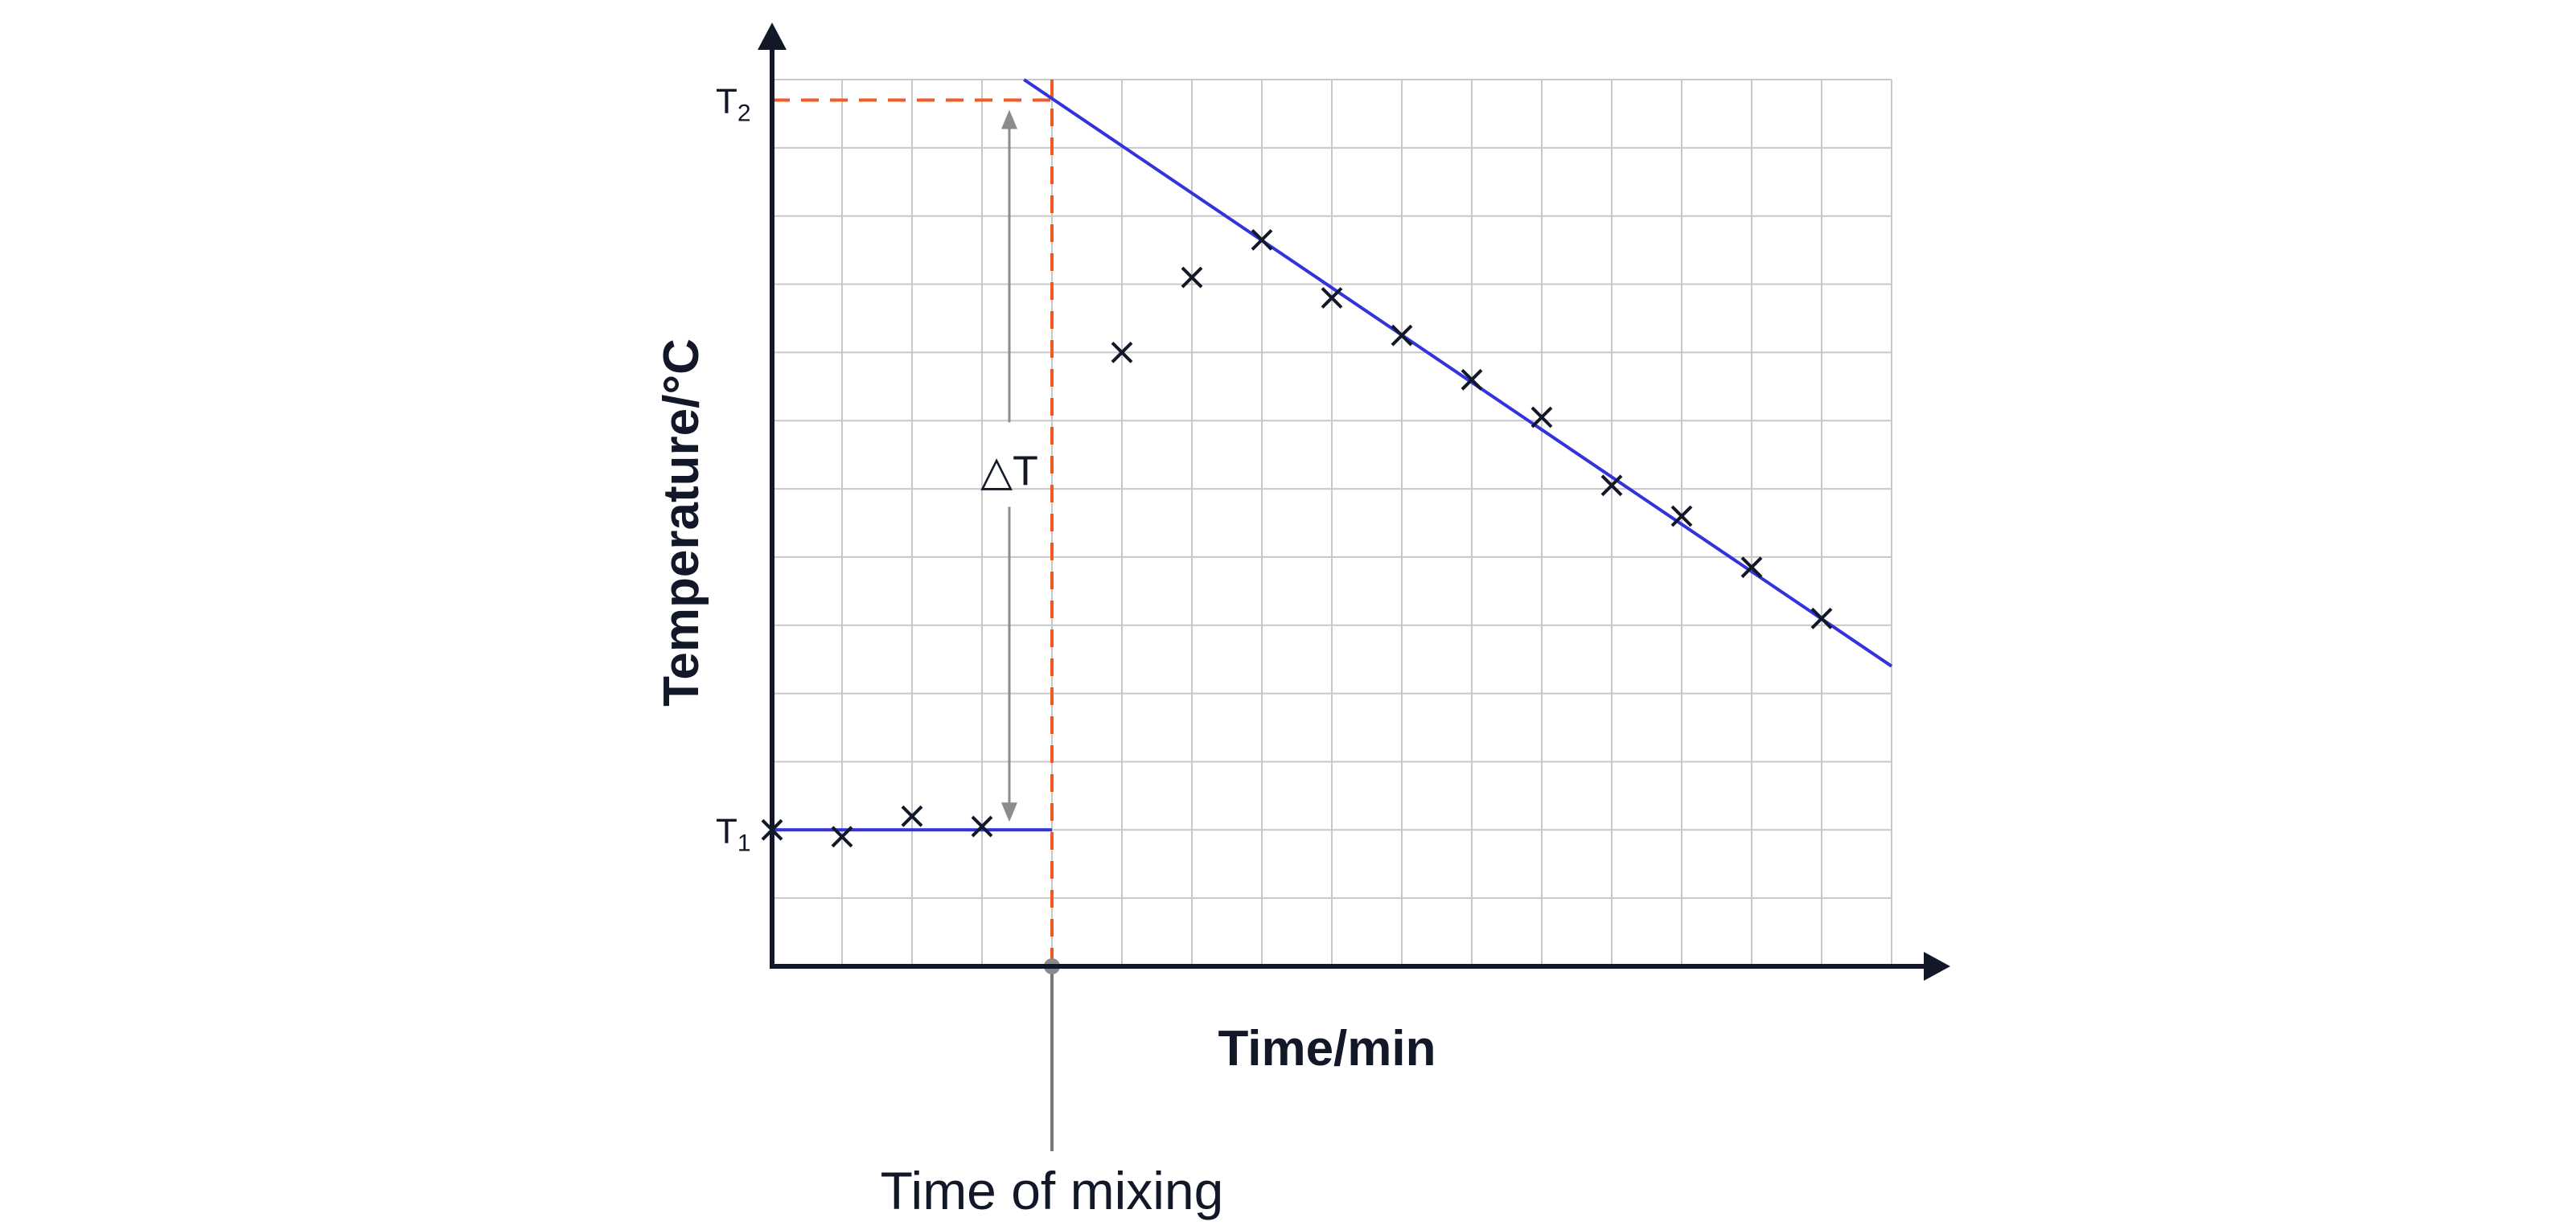  Describe the element at coordinates (772, 36) in the screenshot. I see `y-axis-arrowhead` at that location.